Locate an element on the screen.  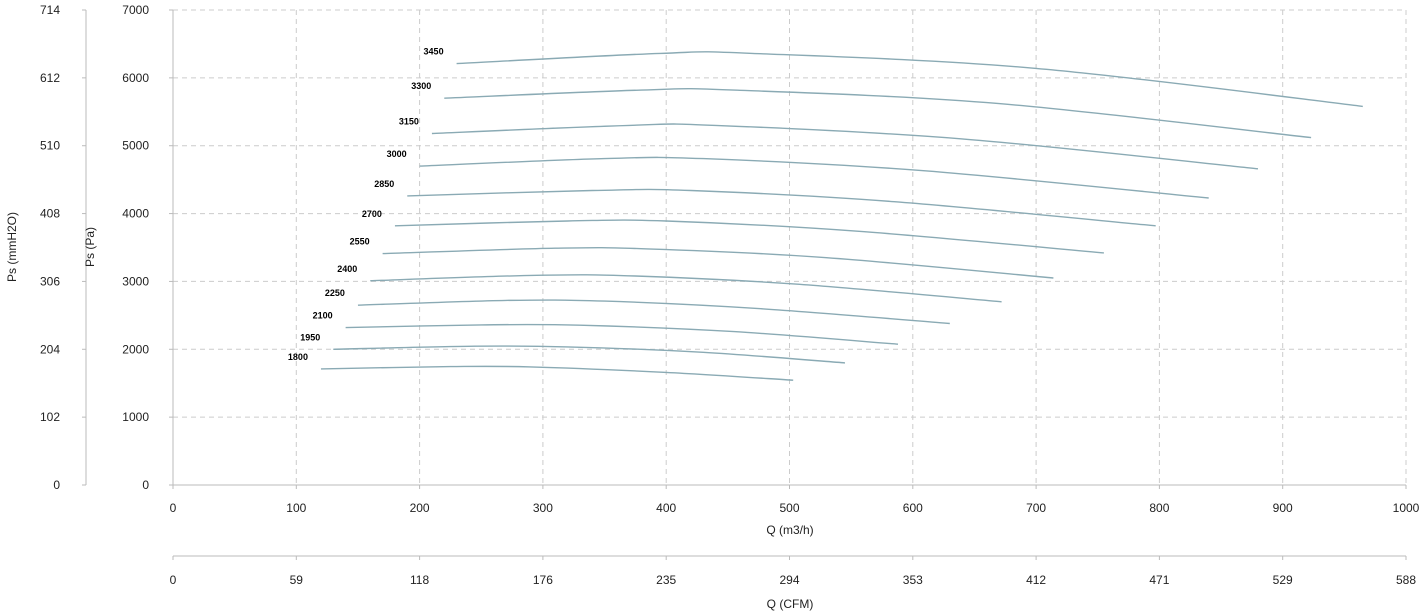
curve-label-2550: 2550 is located at coordinates (360, 242).